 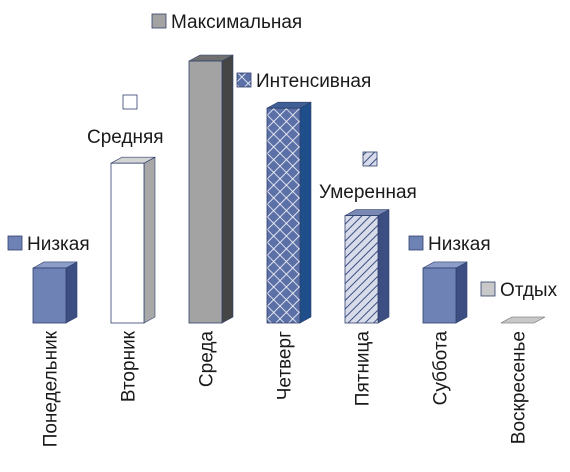 I want to click on bar-label-4: Интенсивная, so click(x=303, y=81).